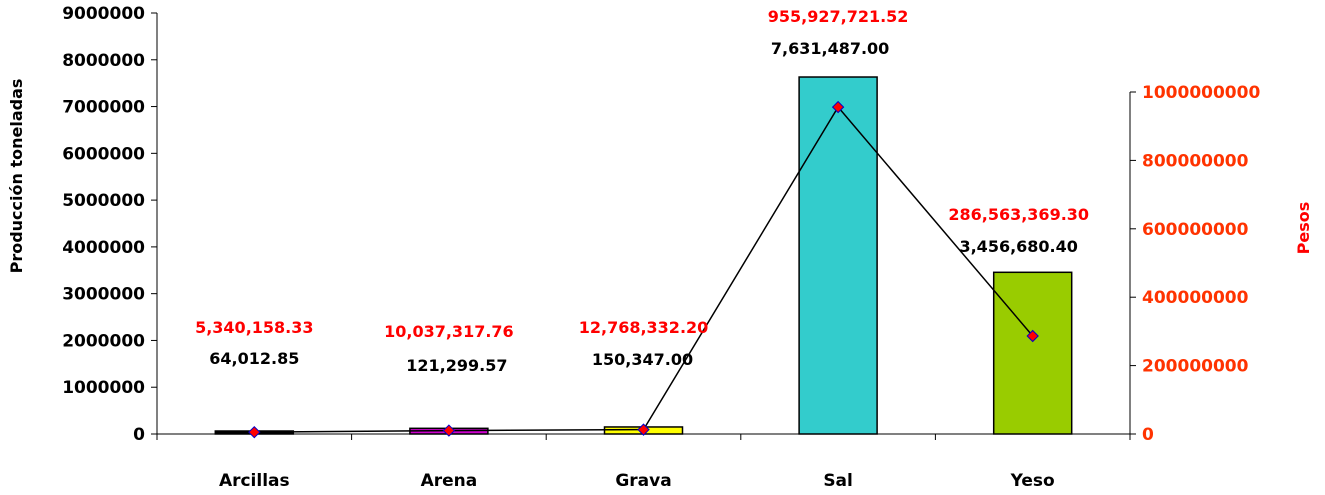 This screenshot has width=1325, height=495. Describe the element at coordinates (1018, 246) in the screenshot. I see `bar-data-label: 3,456,680.40` at that location.